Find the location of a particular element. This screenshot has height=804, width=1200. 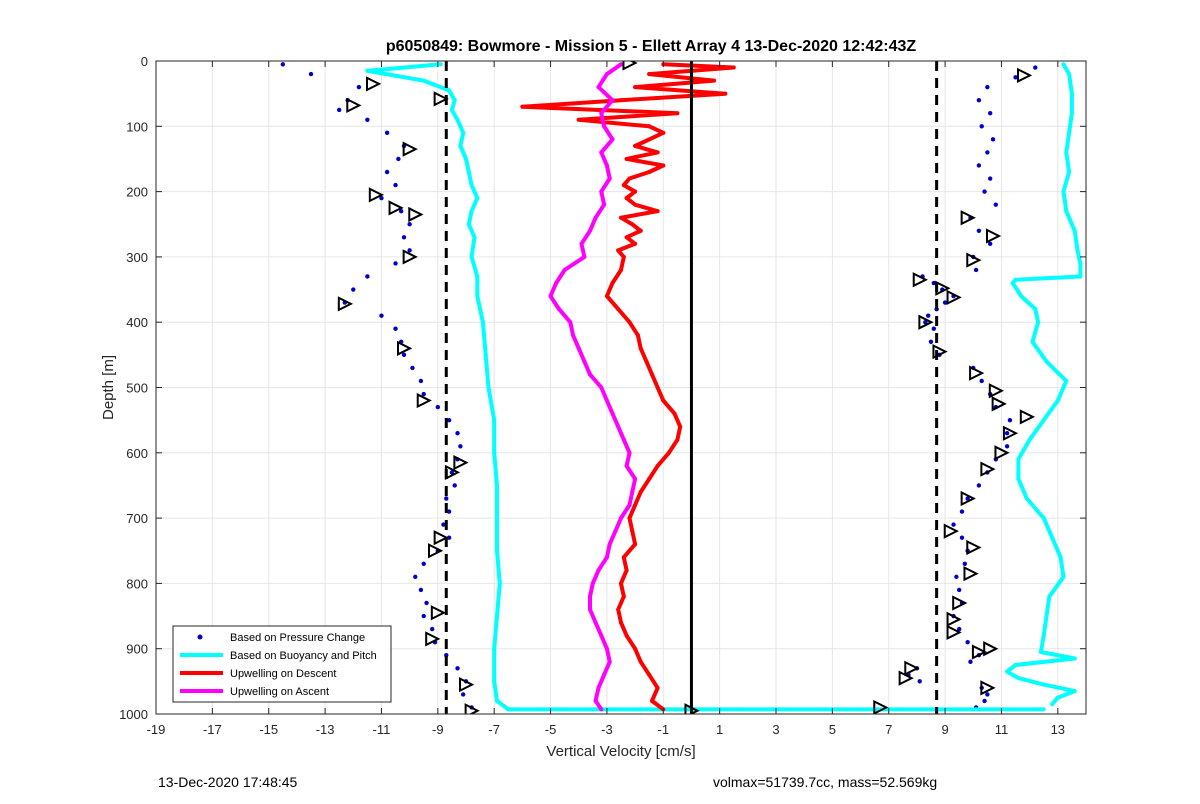

x-tick-label: -17 is located at coordinates (212, 729).